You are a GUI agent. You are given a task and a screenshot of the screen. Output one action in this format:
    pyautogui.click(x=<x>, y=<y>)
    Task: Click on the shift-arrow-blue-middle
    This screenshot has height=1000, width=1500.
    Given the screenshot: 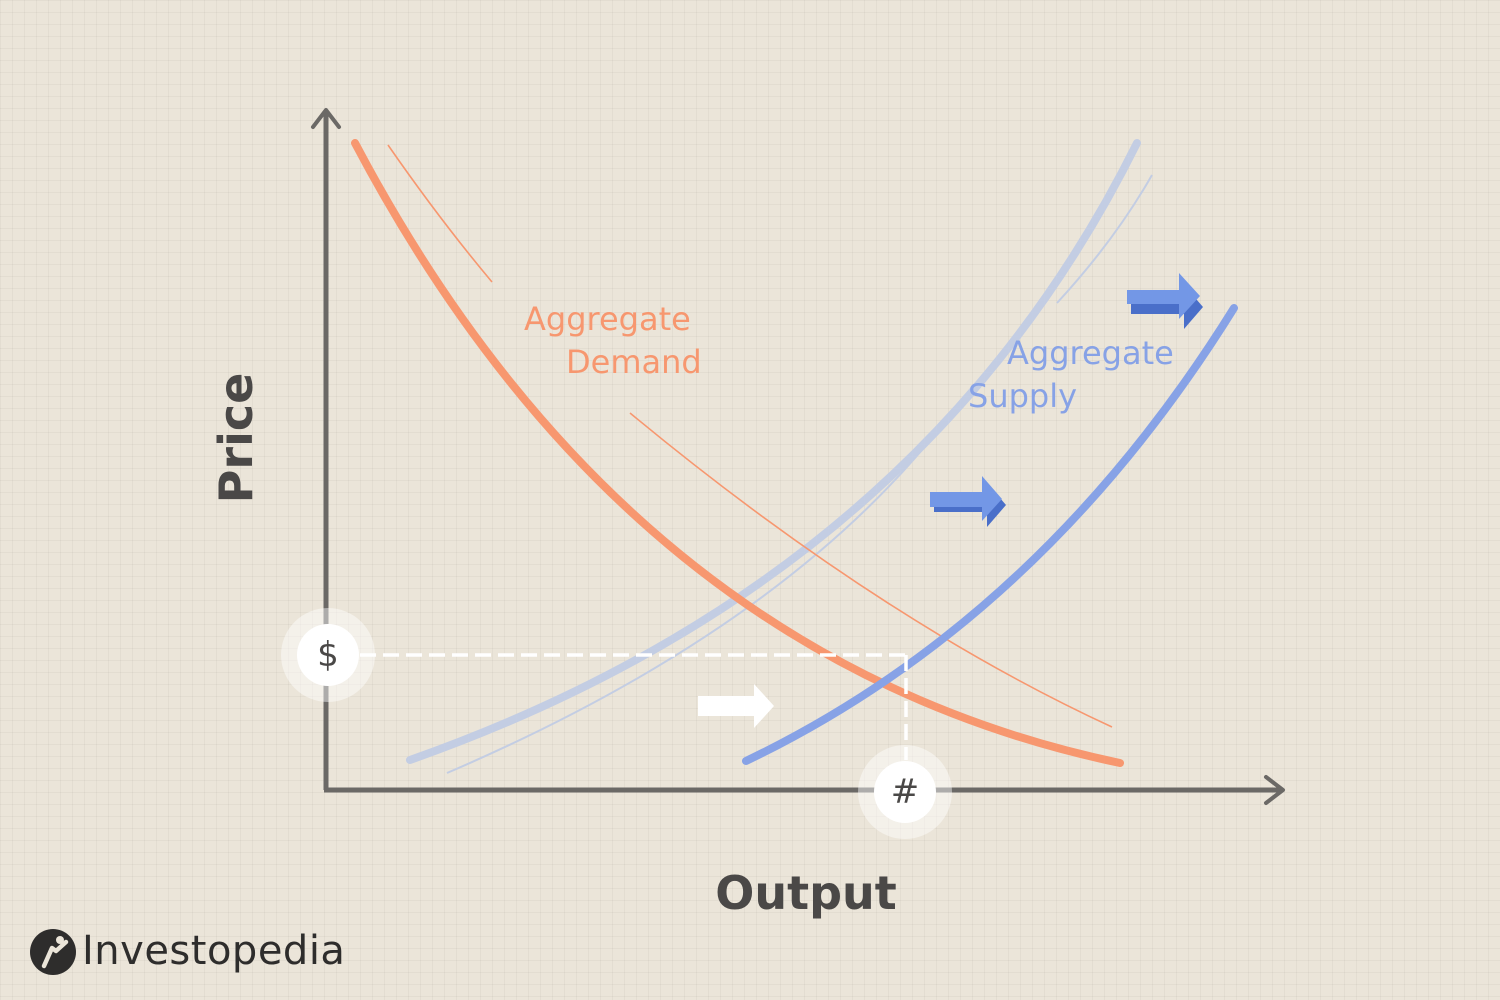 What is the action you would take?
    pyautogui.click(x=968, y=501)
    